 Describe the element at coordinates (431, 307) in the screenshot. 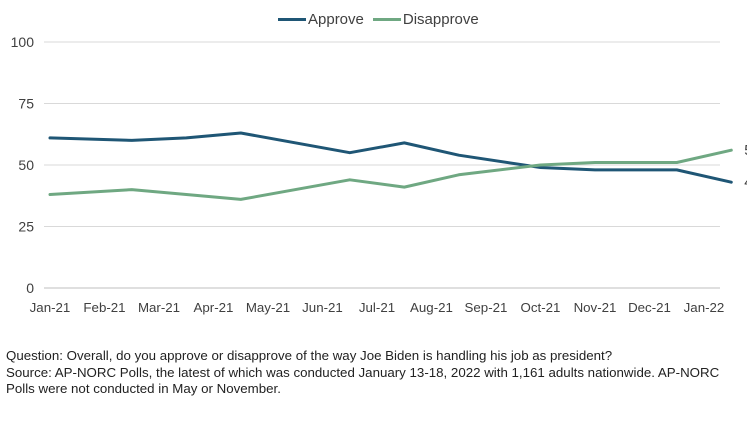

I see `x-tick-label: Aug-21` at that location.